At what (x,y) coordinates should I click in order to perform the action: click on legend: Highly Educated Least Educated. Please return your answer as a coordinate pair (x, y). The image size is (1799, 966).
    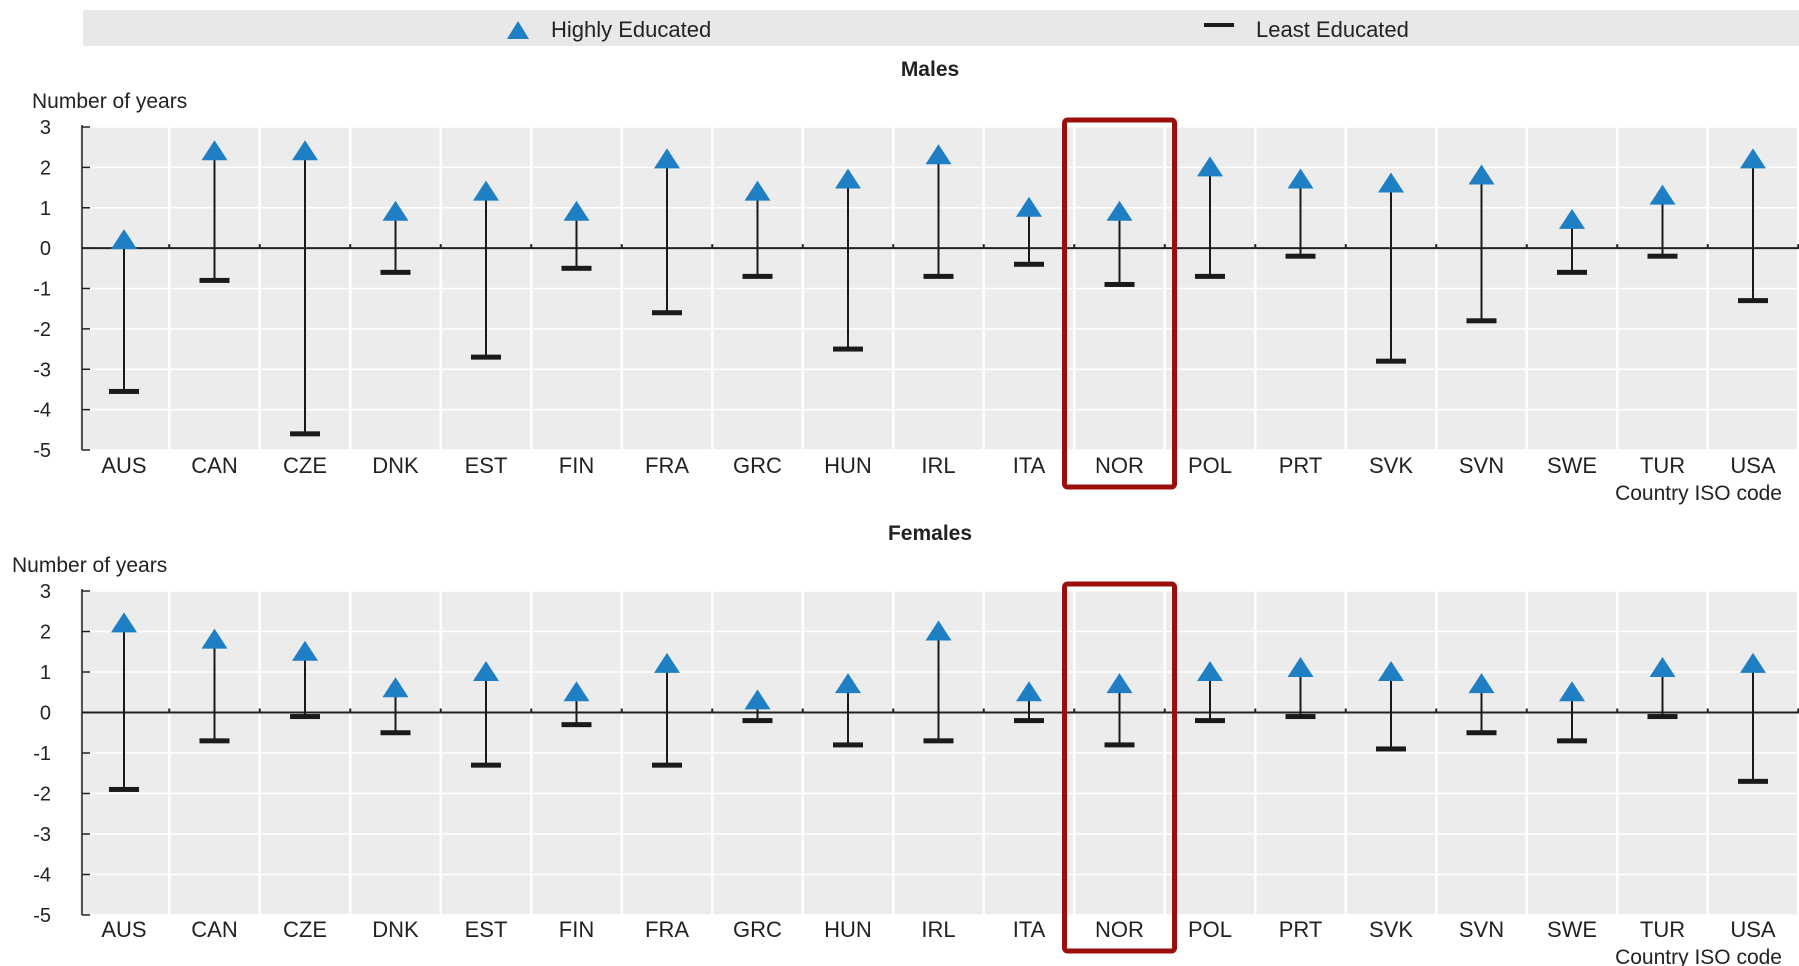
    Looking at the image, I should click on (941, 28).